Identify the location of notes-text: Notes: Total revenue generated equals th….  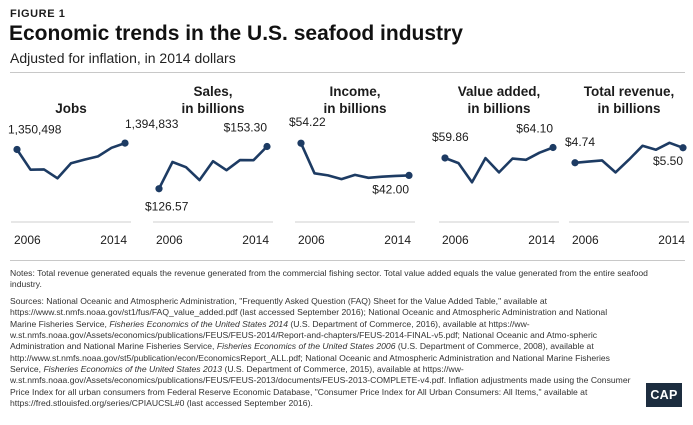
(329, 279).